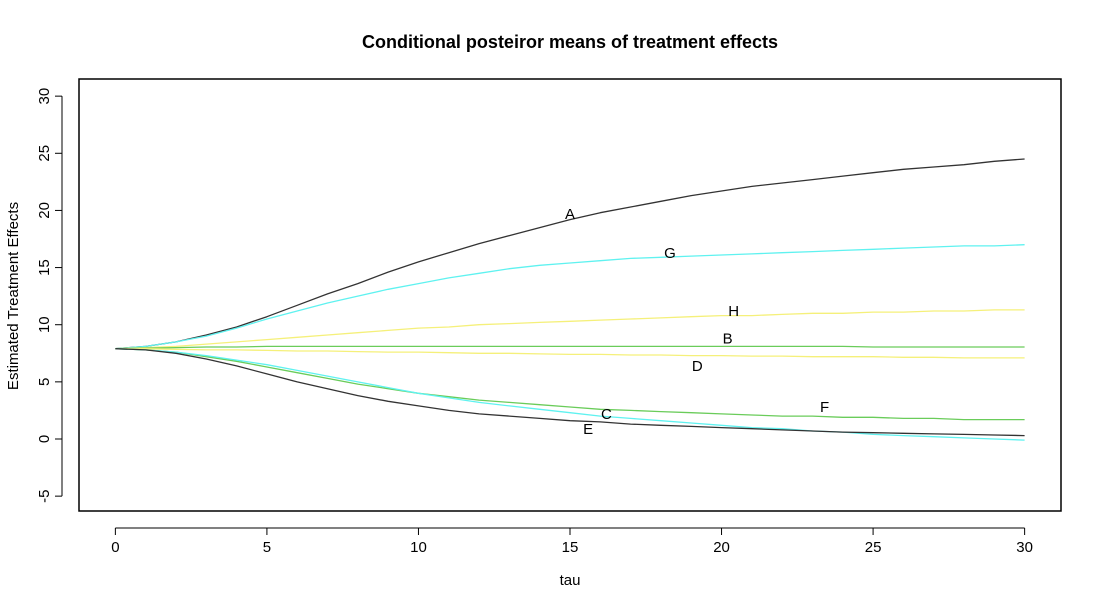  What do you see at coordinates (570, 580) in the screenshot?
I see `x-axis-label: tau` at bounding box center [570, 580].